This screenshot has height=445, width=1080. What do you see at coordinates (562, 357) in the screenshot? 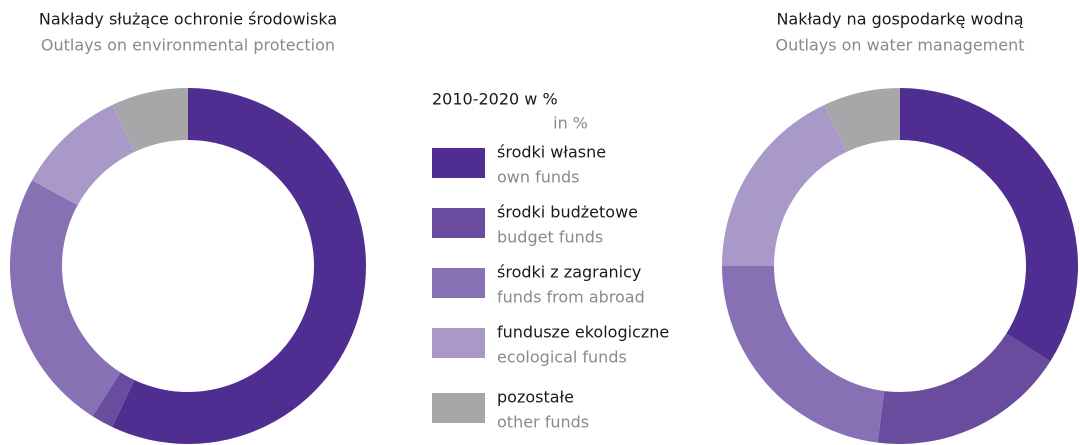
I see `legend-label-en: ecological funds` at bounding box center [562, 357].